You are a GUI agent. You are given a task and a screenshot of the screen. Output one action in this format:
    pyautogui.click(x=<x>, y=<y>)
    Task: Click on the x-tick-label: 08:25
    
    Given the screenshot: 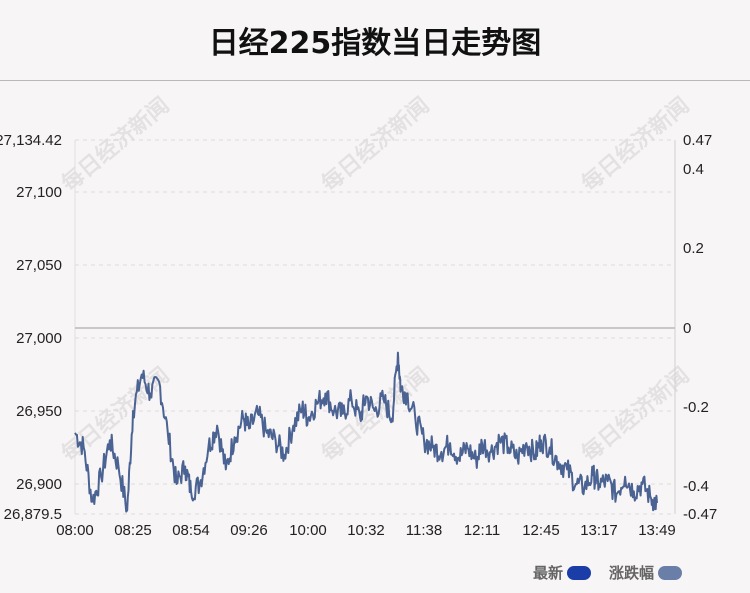 What is the action you would take?
    pyautogui.click(x=133, y=530)
    